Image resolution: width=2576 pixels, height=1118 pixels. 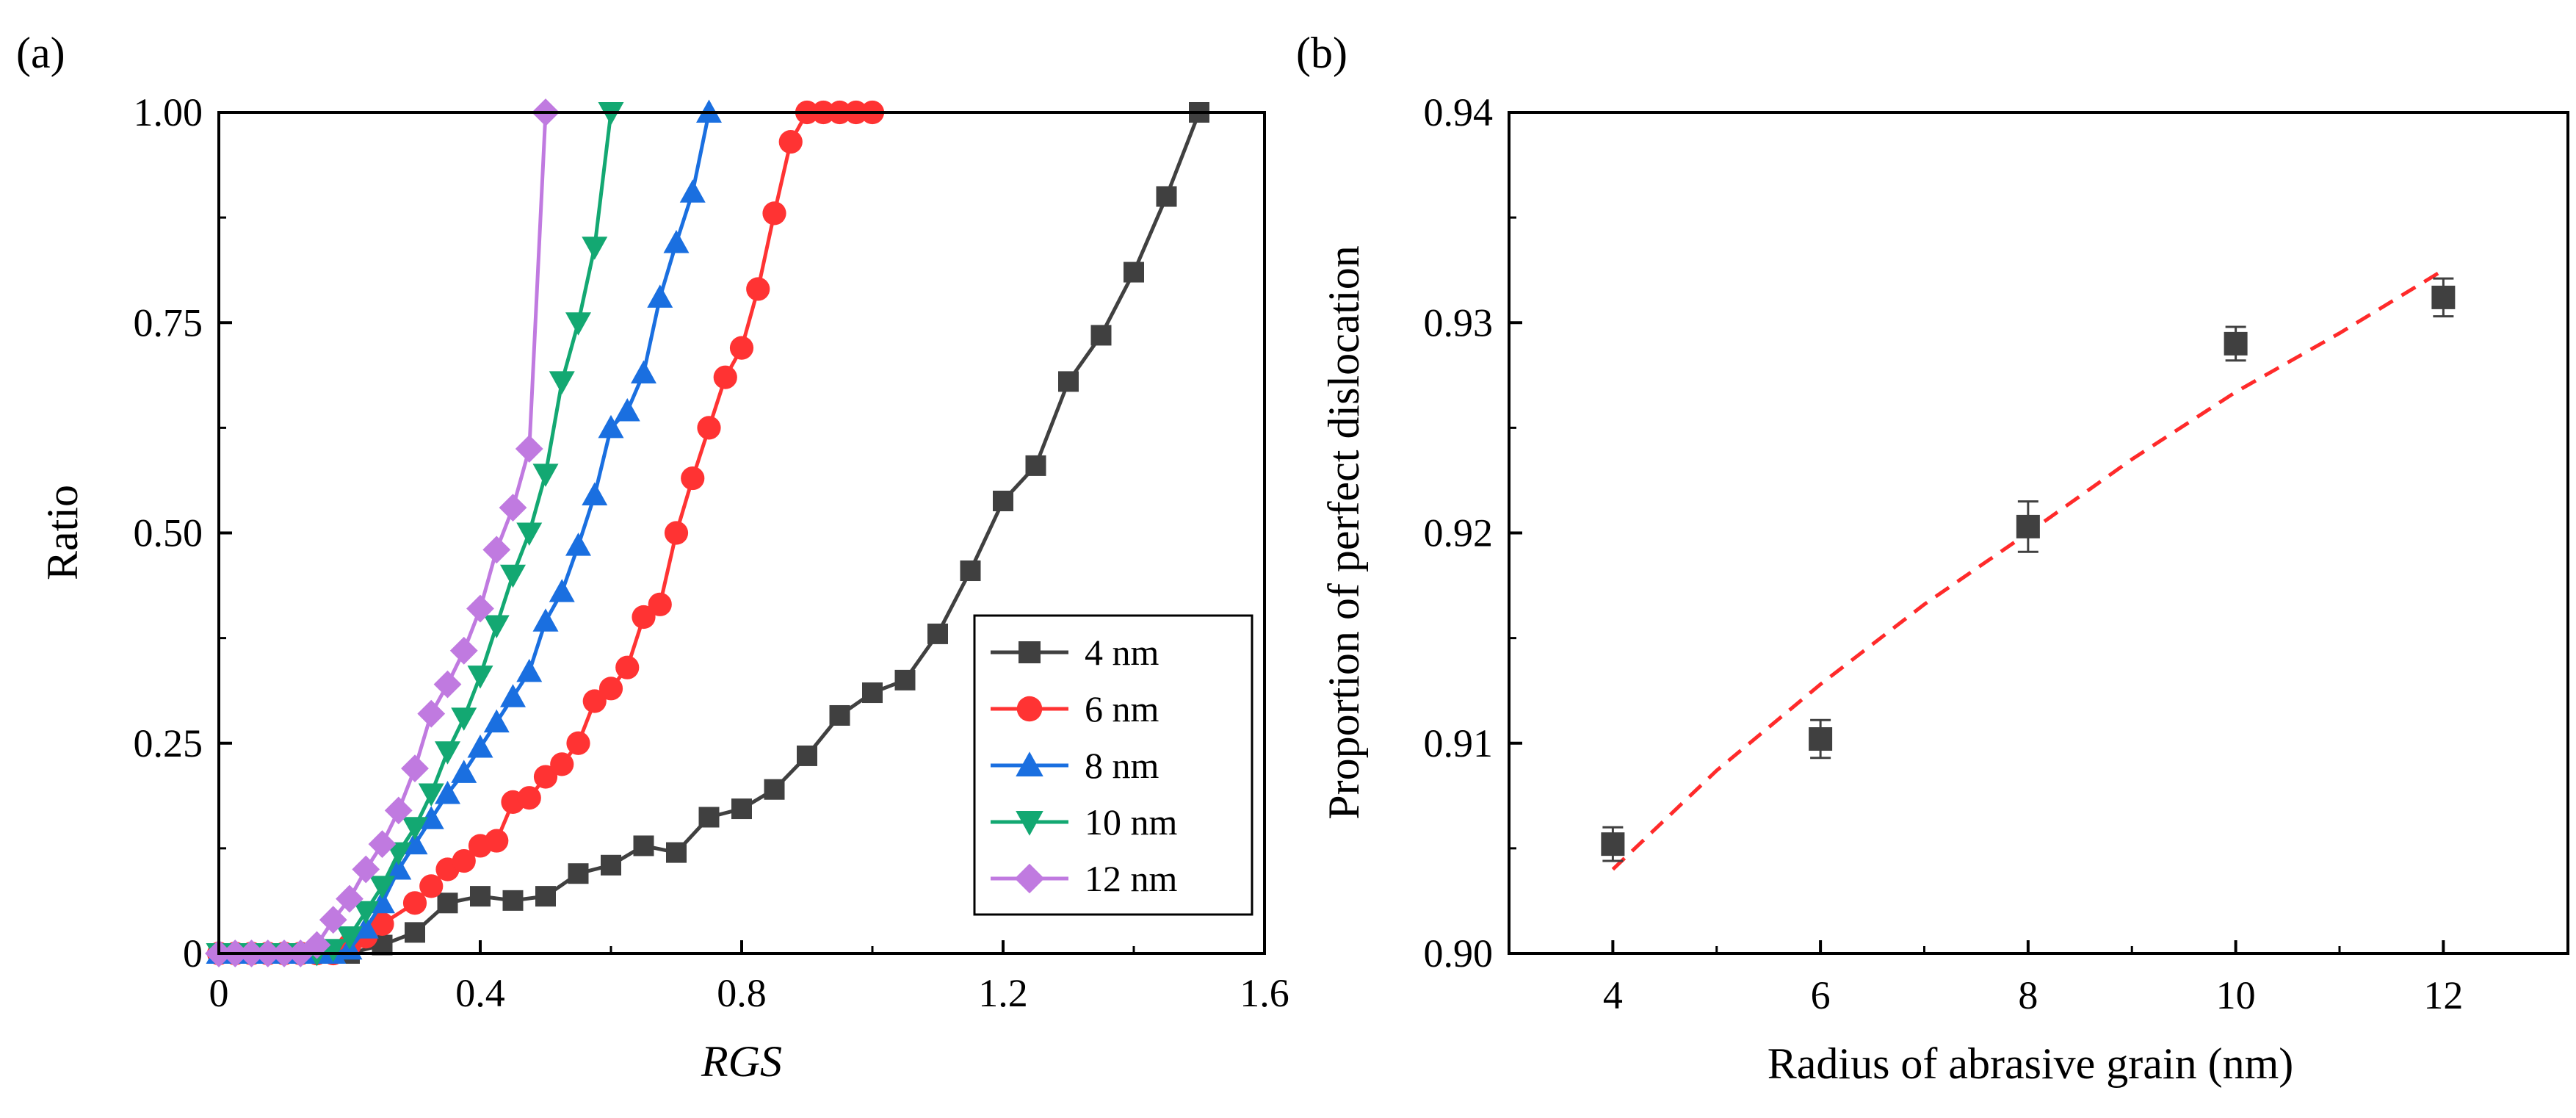 What do you see at coordinates (168, 533) in the screenshot?
I see `panel-a-y-tick-label: 0.50` at bounding box center [168, 533].